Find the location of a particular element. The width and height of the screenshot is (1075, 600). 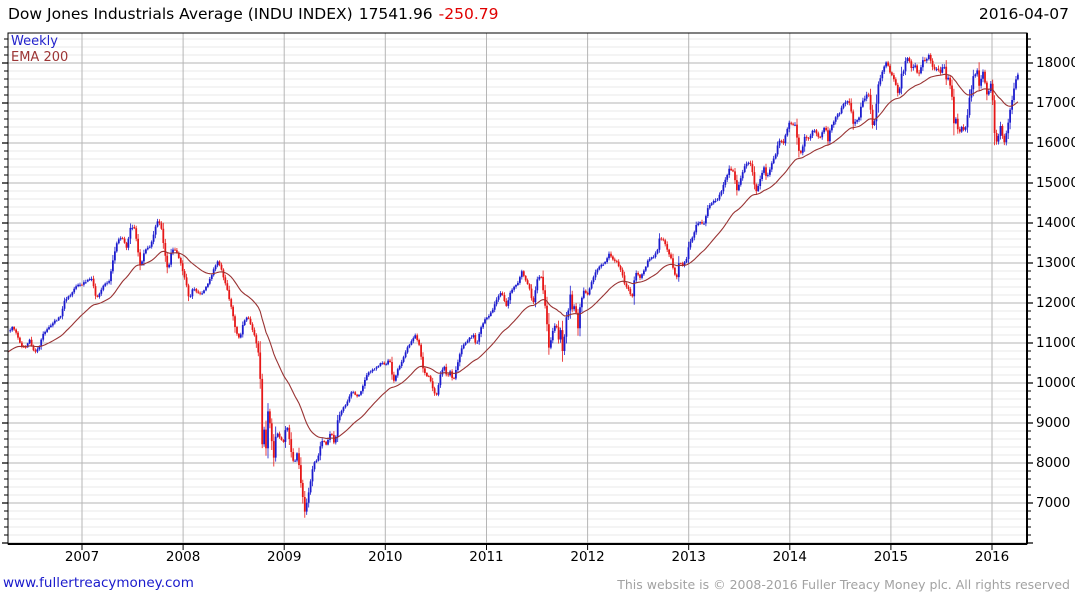

x-axis-label: 2011 is located at coordinates (486, 557).